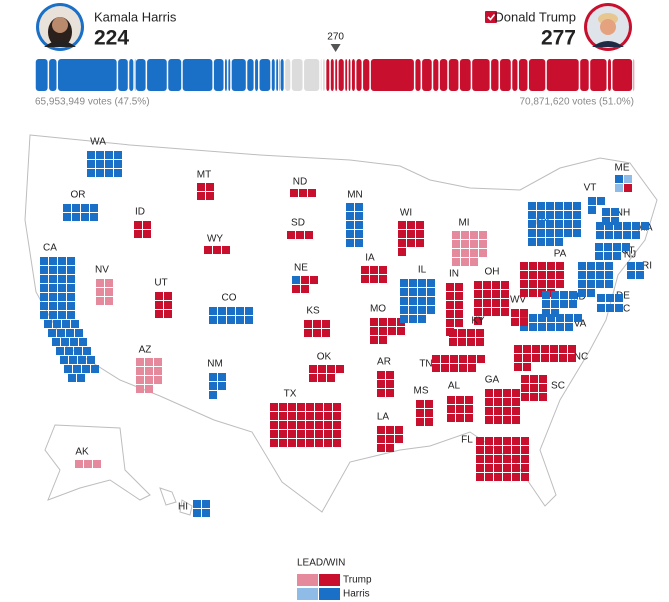 This screenshot has width=669, height=602. I want to click on state-label: DE, so click(623, 296).